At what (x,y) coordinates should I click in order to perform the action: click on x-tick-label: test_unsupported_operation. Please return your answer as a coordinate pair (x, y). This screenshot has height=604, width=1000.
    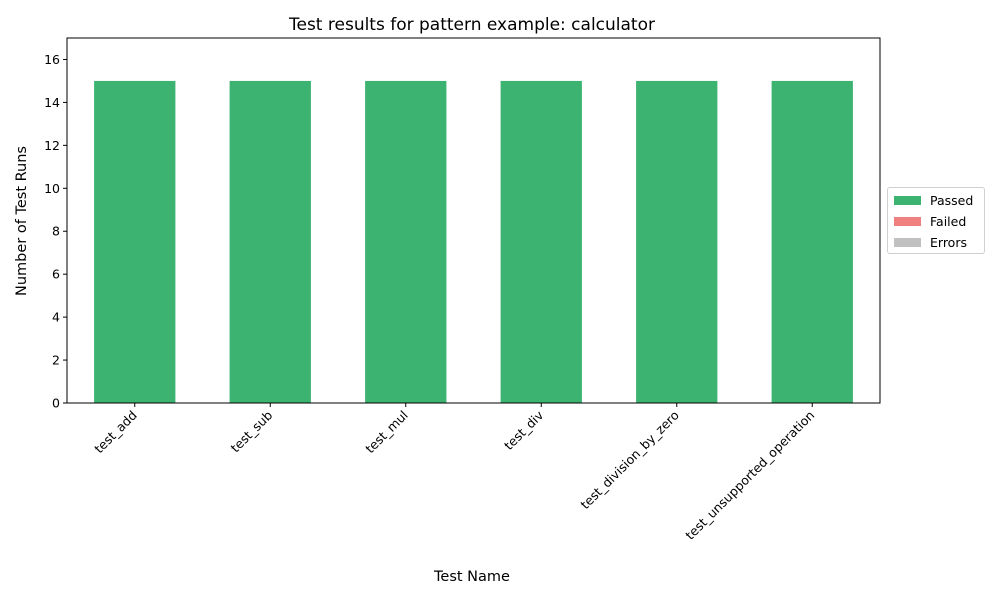
    Looking at the image, I should click on (749, 475).